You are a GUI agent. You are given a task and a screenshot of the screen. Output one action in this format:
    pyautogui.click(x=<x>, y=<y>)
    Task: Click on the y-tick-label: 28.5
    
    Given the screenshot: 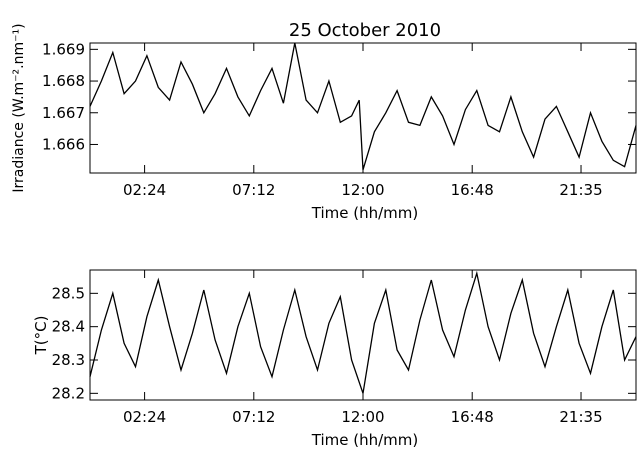 What is the action you would take?
    pyautogui.click(x=68, y=293)
    